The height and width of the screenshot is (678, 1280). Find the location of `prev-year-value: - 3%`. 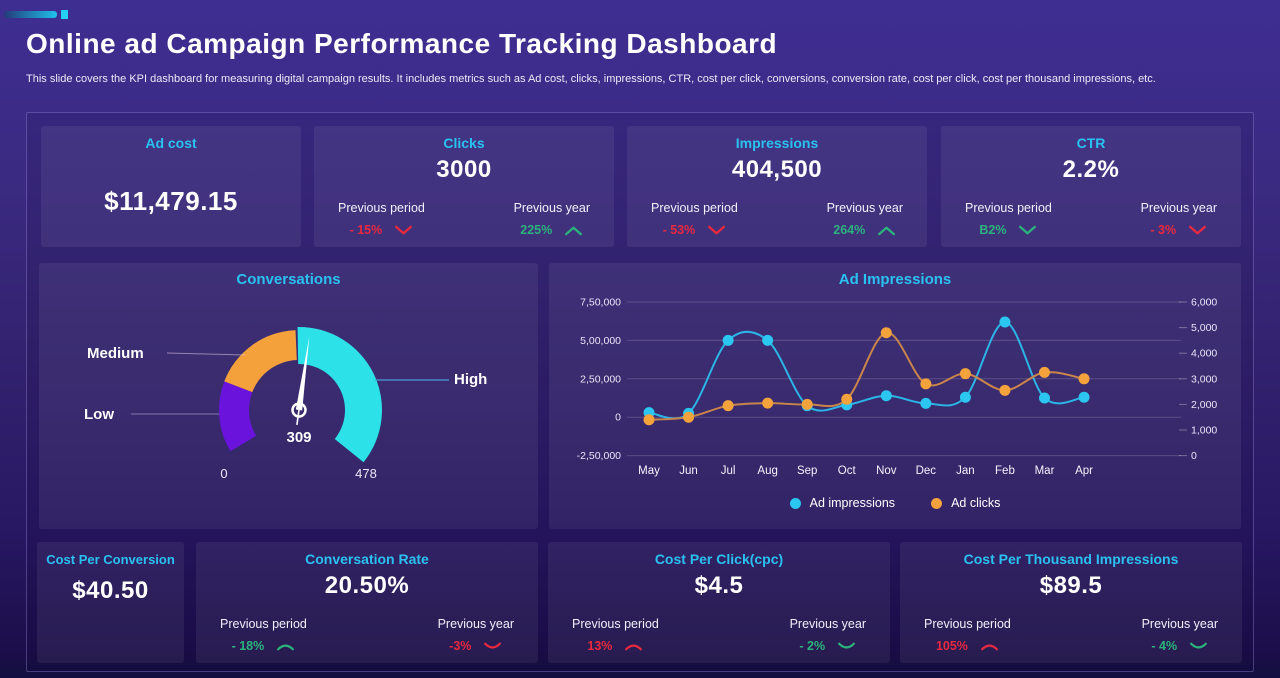

prev-year-value: - 3% is located at coordinates (1163, 230).